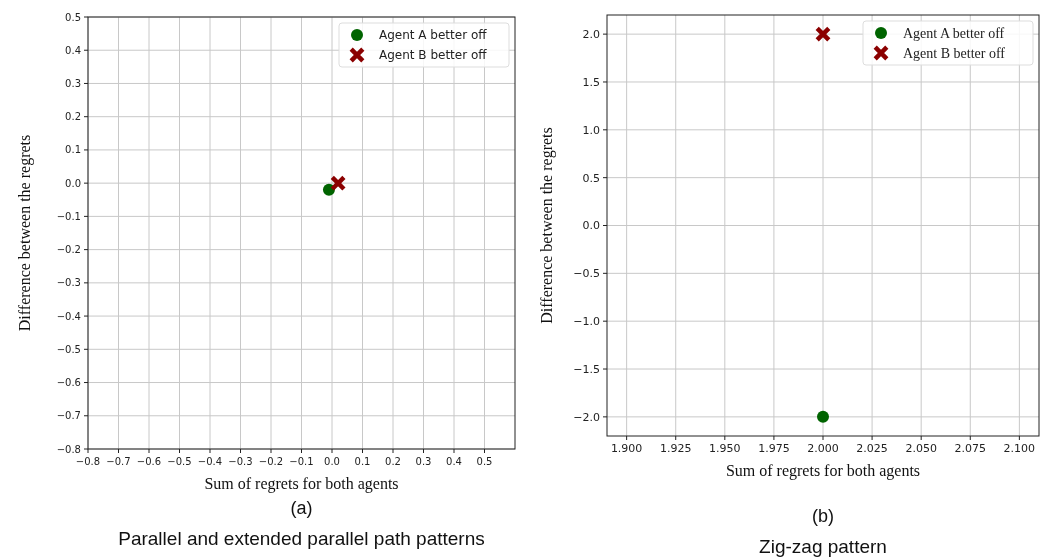 The height and width of the screenshot is (557, 1056). I want to click on x-tick-label: −0.2, so click(271, 461).